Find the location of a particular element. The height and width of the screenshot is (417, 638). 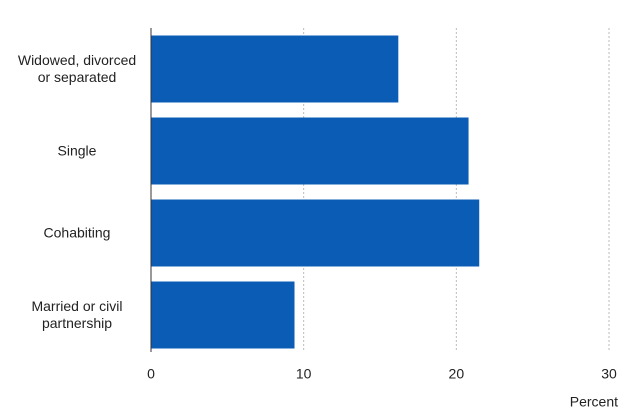

y-tick-label: Widowed, divorced or separated is located at coordinates (77, 68).